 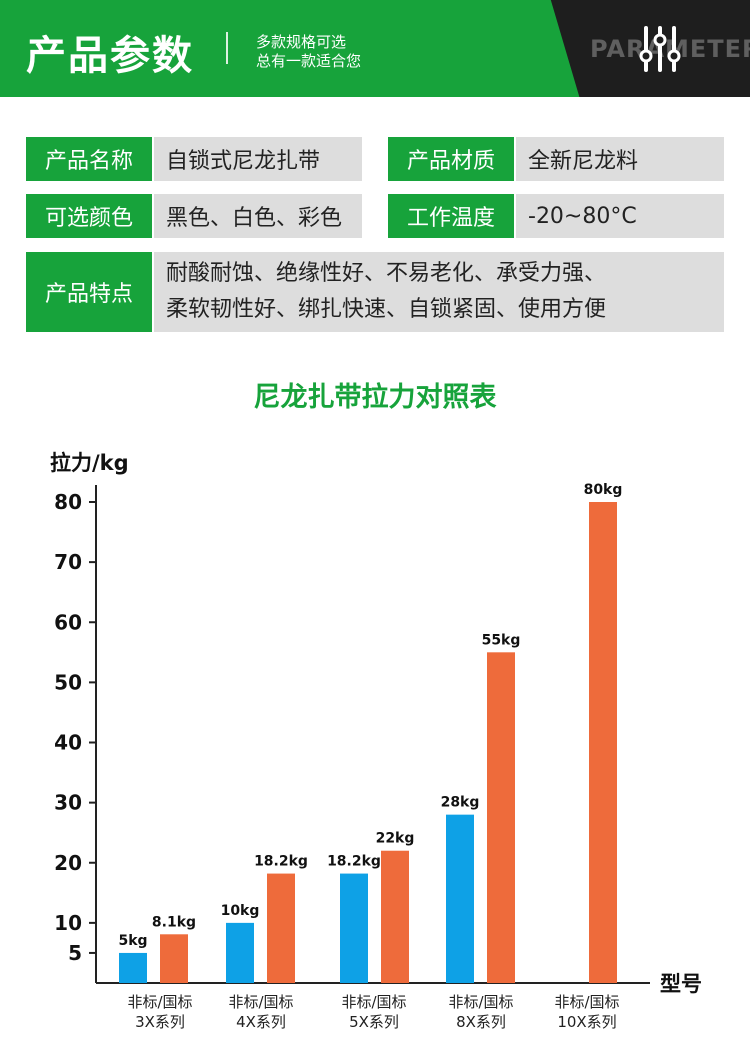 What do you see at coordinates (451, 159) in the screenshot?
I see `spec-label-material: 产品材质` at bounding box center [451, 159].